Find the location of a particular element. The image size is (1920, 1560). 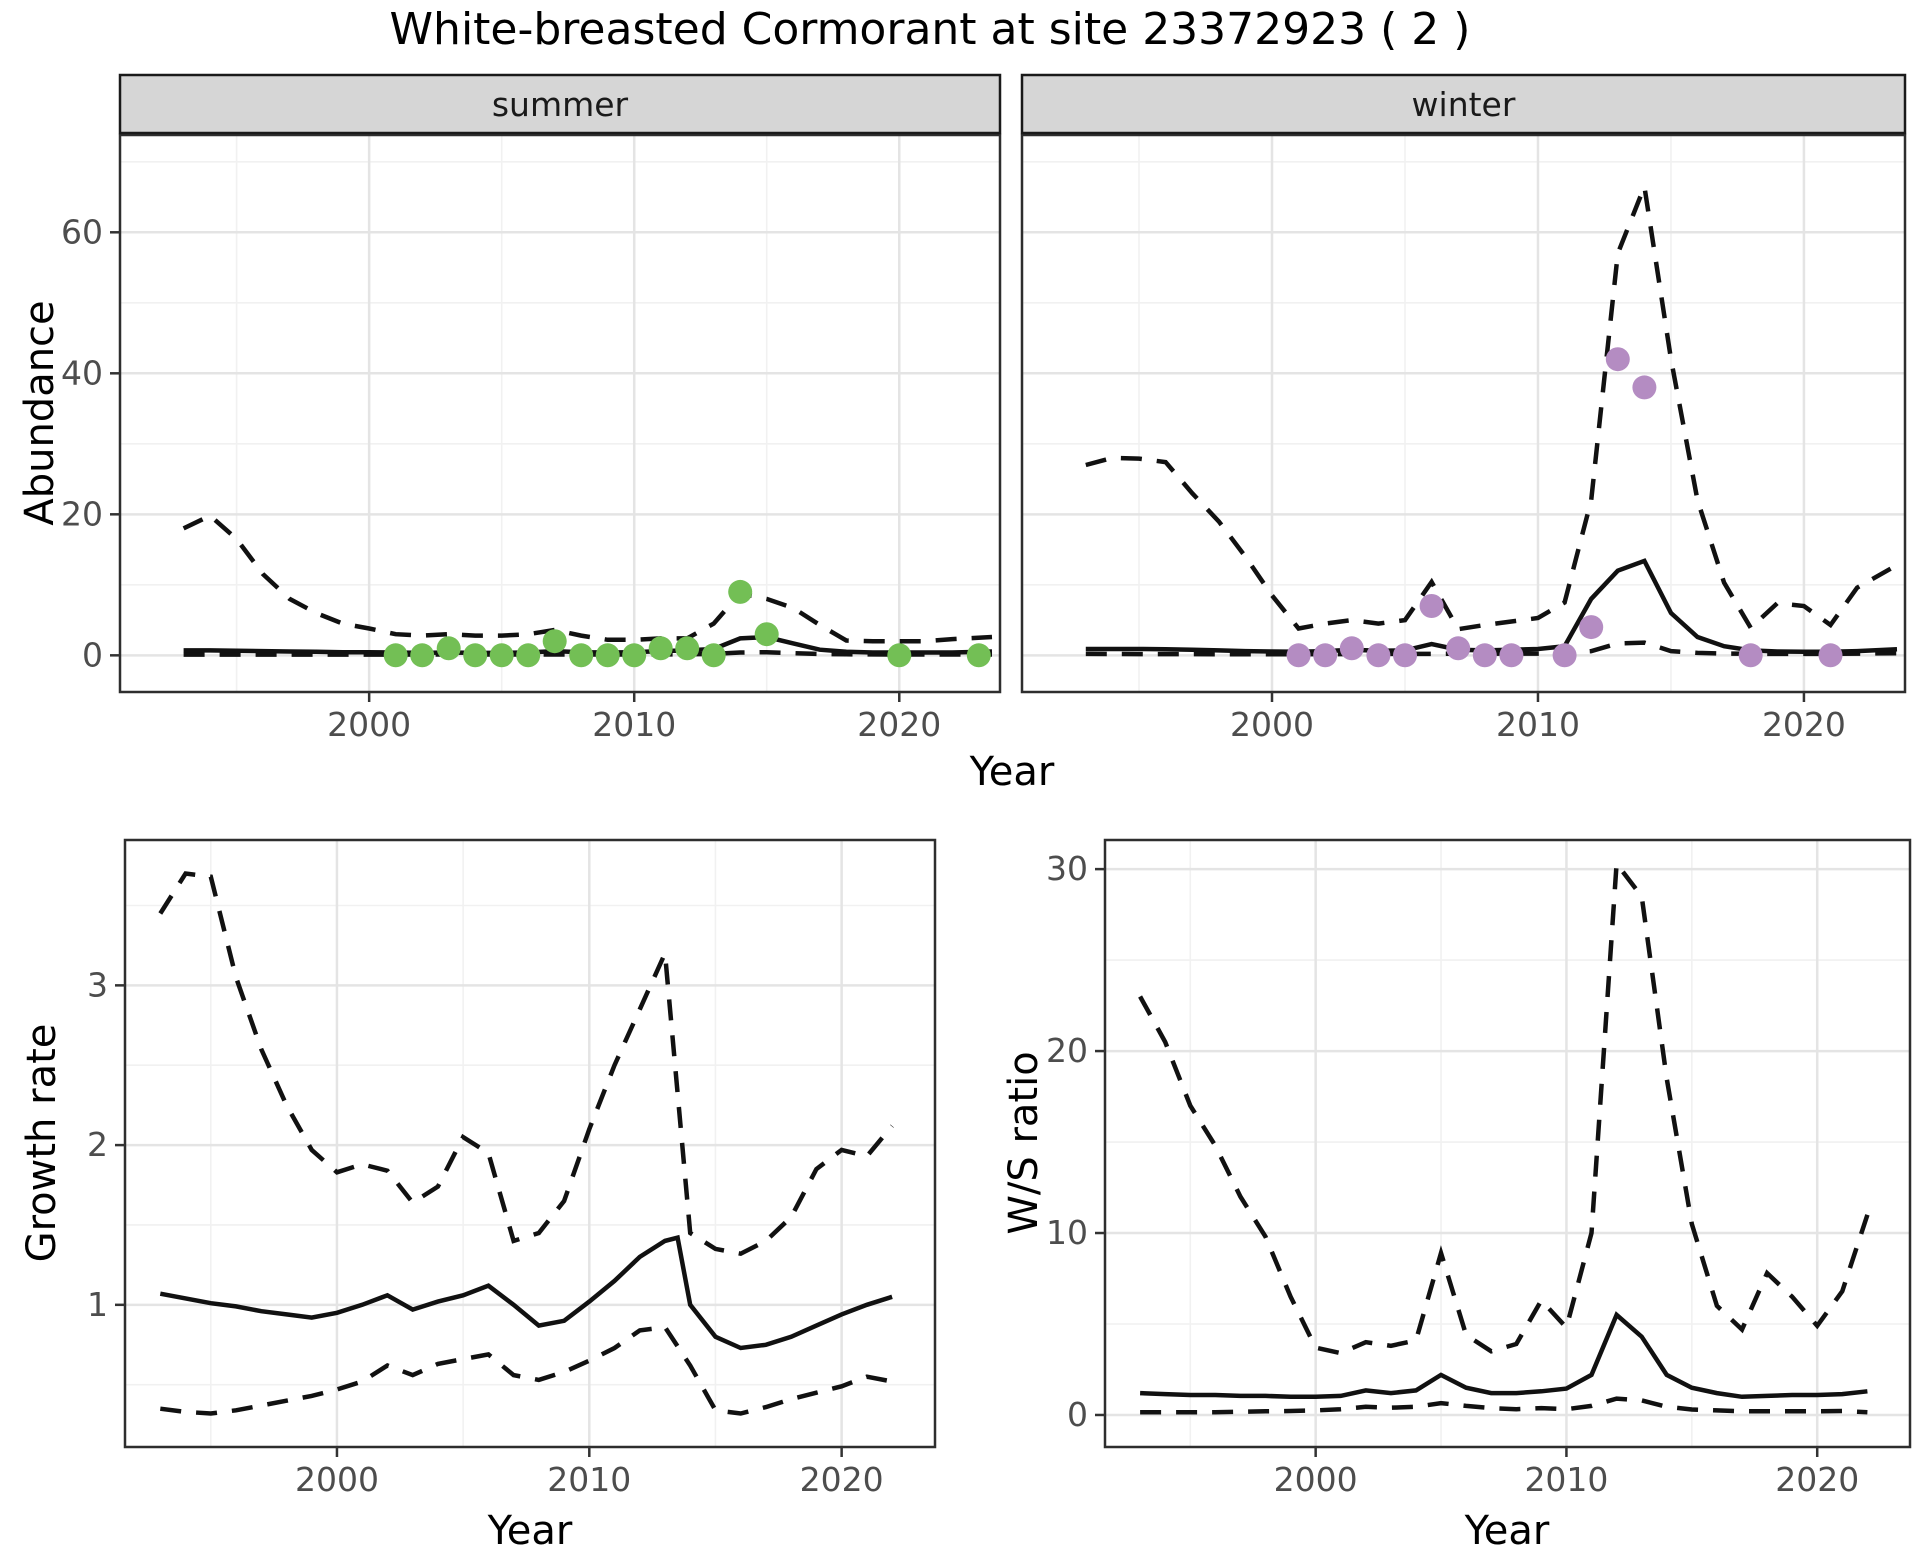

abundance-axis-title: Abundance is located at coordinates (40, 413).